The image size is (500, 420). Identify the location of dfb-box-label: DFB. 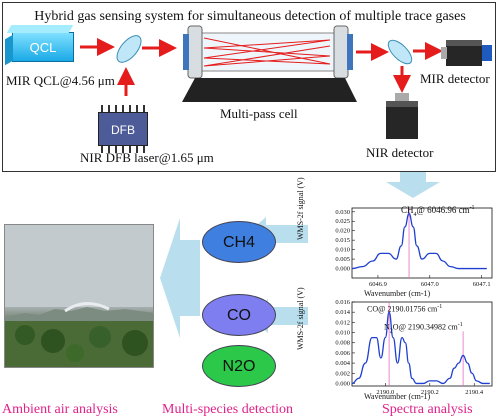
(123, 130).